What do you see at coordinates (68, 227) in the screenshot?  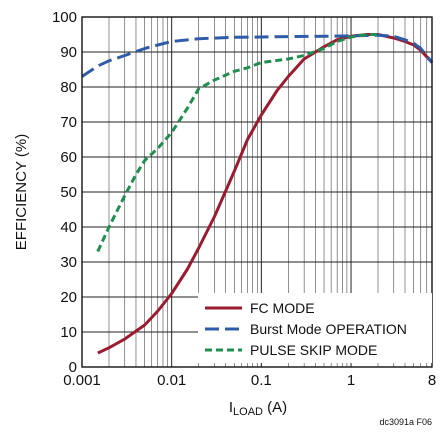 I see `y-tick-label: 40` at bounding box center [68, 227].